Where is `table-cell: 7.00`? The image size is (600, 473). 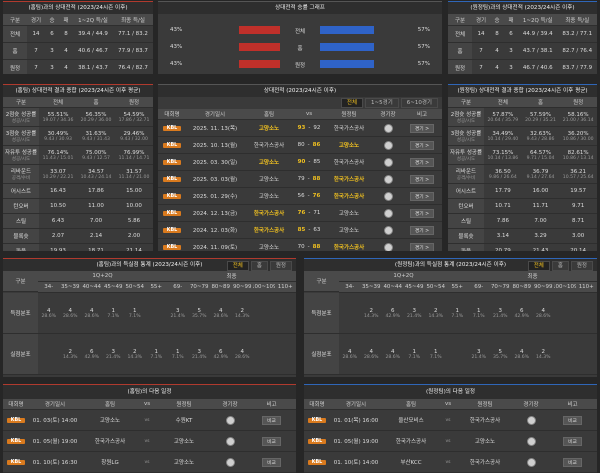 table-cell: 7.00 is located at coordinates (540, 221).